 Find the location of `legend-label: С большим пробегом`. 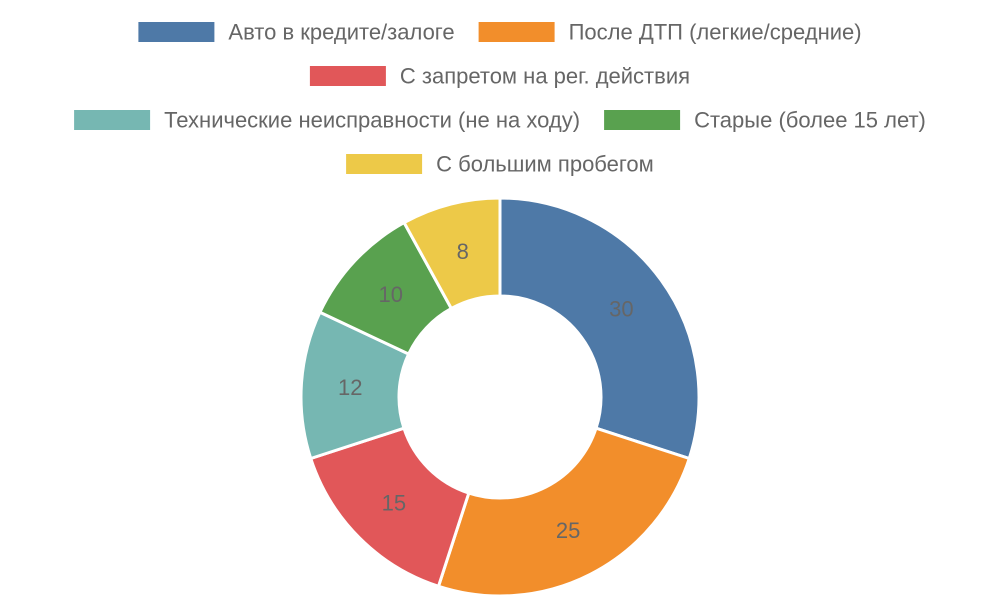

legend-label: С большим пробегом is located at coordinates (545, 164).